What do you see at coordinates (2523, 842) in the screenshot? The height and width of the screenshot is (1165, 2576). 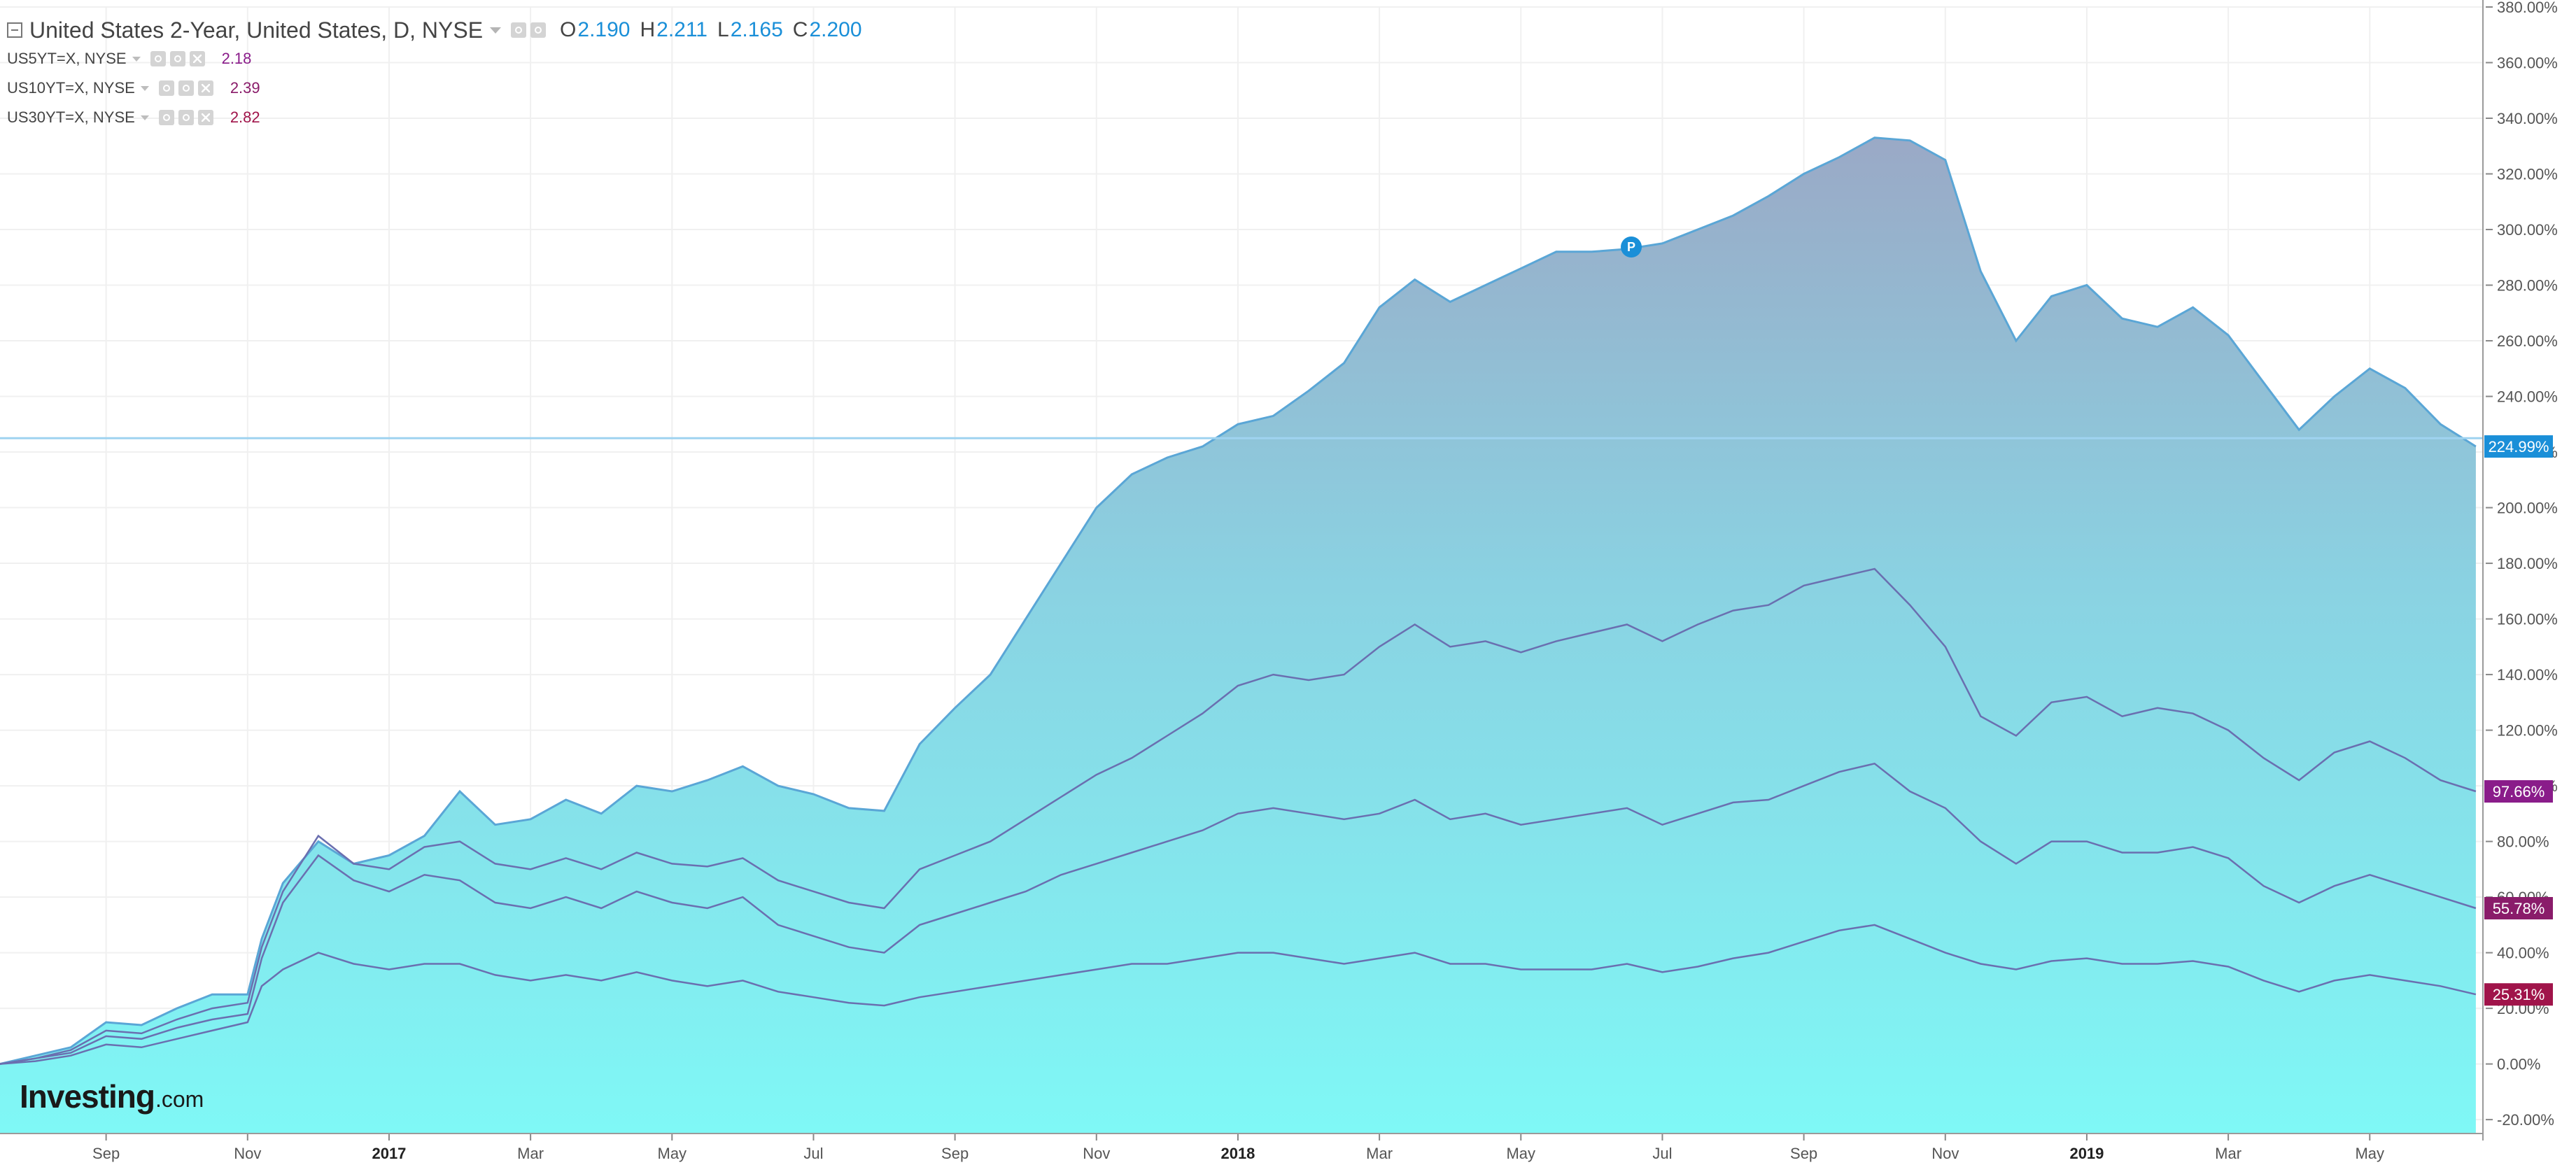 I see `y-tick-label: 80.00%` at bounding box center [2523, 842].